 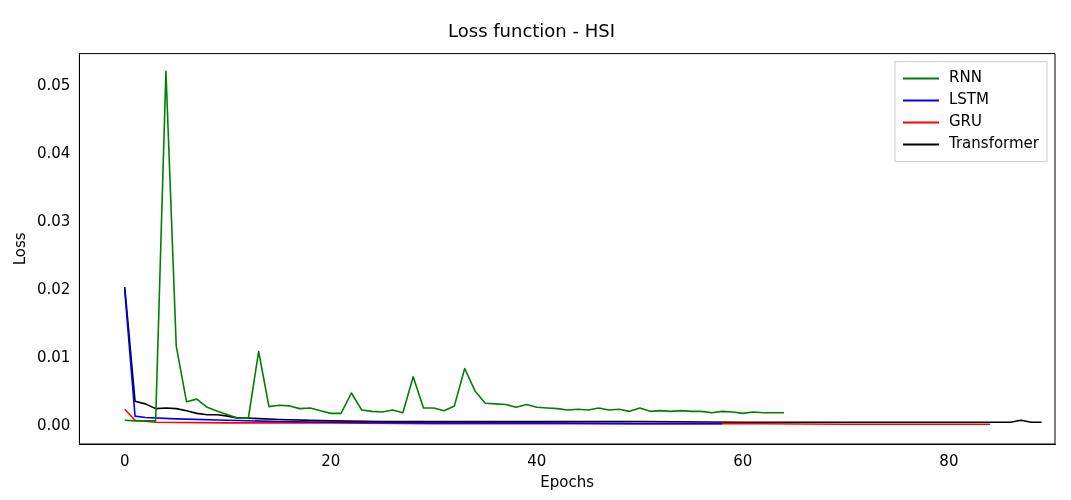 What do you see at coordinates (53, 153) in the screenshot?
I see `y-tick-label: 0.04` at bounding box center [53, 153].